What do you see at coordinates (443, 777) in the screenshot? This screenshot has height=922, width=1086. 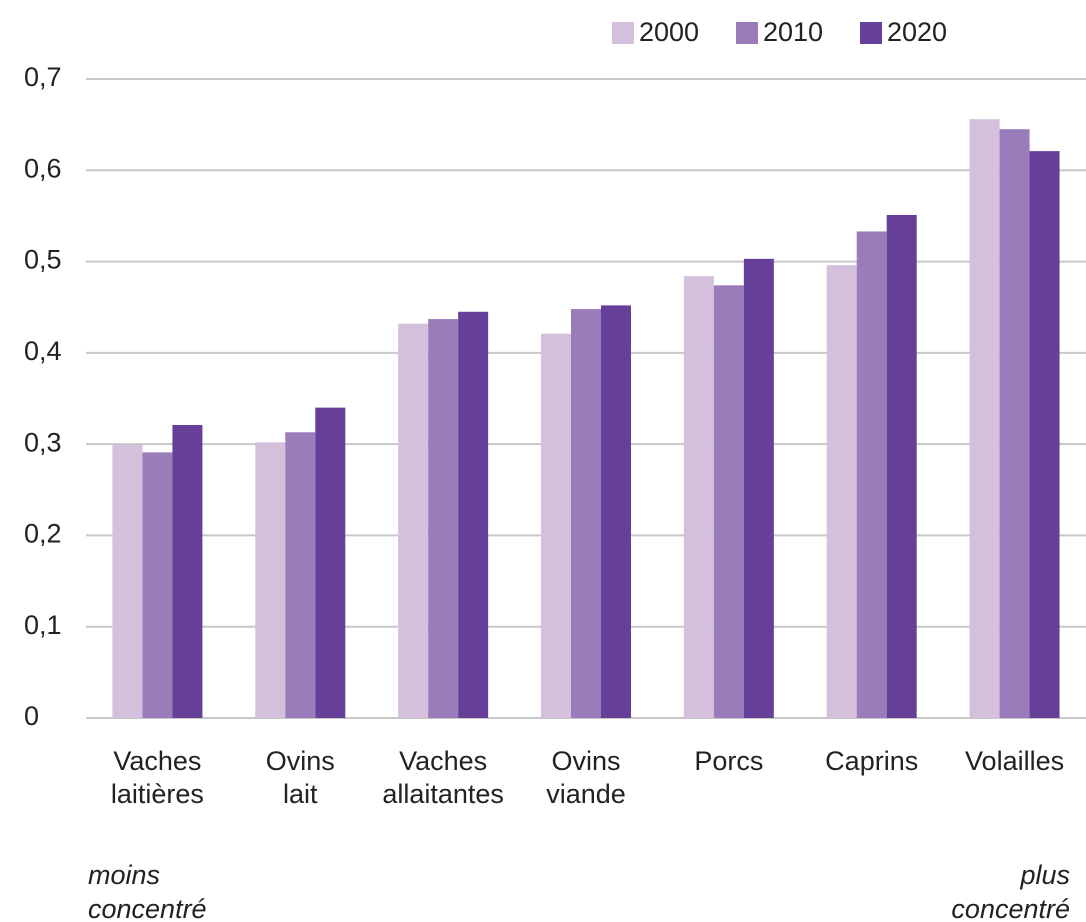 I see `x-tick-label: Vaches allaitantes` at bounding box center [443, 777].